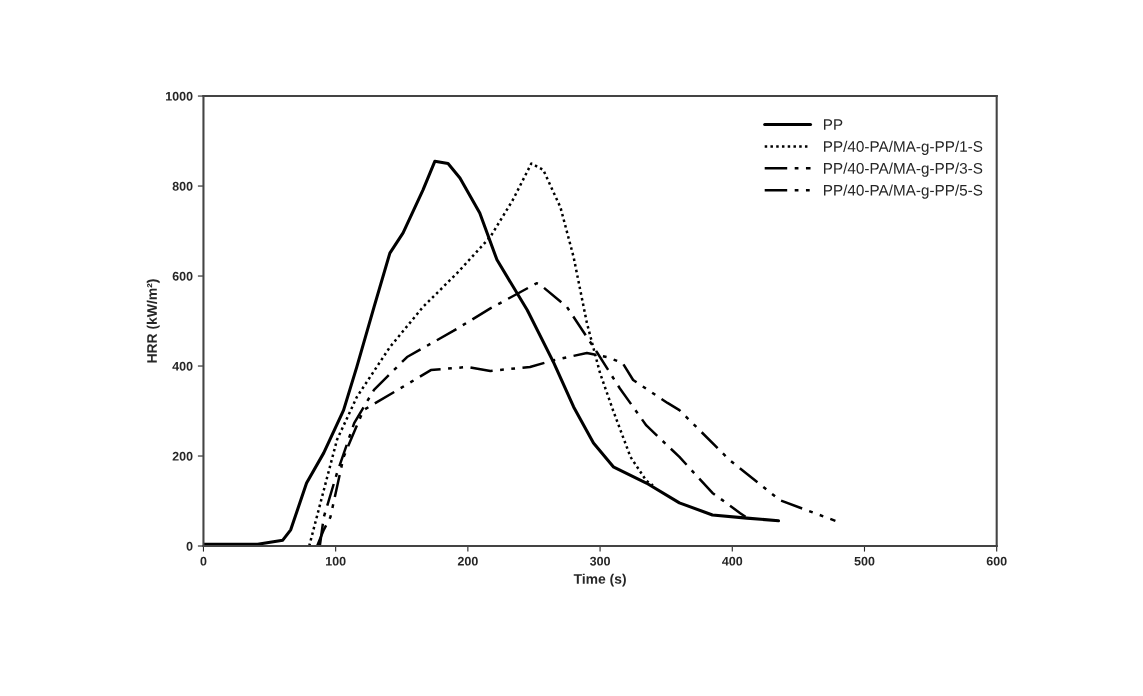 The image size is (1143, 696). What do you see at coordinates (903, 147) in the screenshot?
I see `legend-label: PP/40-PA/MA-g-PP/1-S` at bounding box center [903, 147].